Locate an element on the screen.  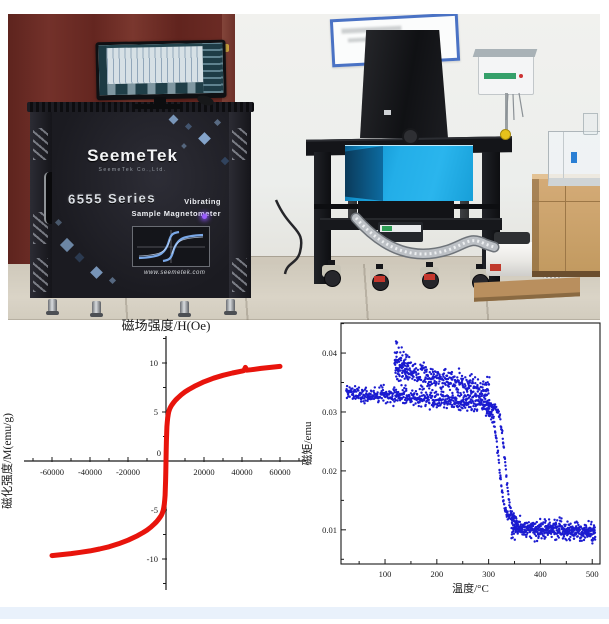
brand-logo-text: SeemeTek is located at coordinates (132, 155).